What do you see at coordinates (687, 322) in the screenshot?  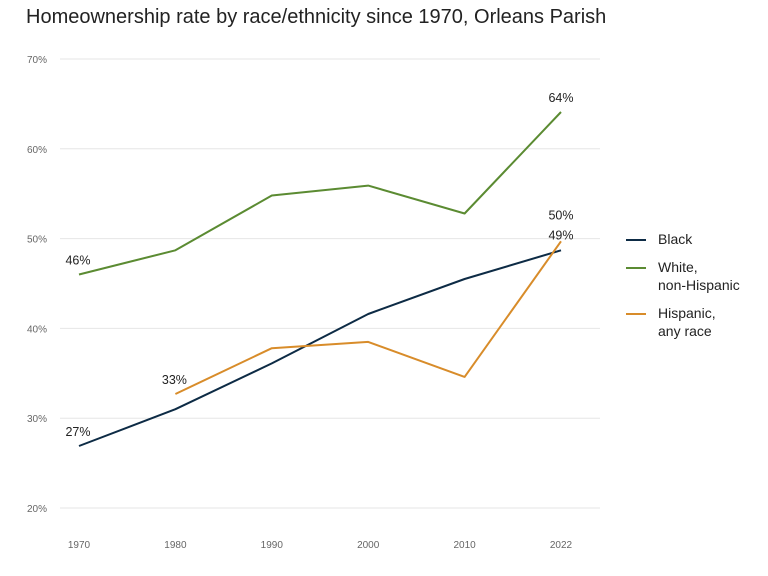 I see `legend-label: Hispanic, any race` at bounding box center [687, 322].